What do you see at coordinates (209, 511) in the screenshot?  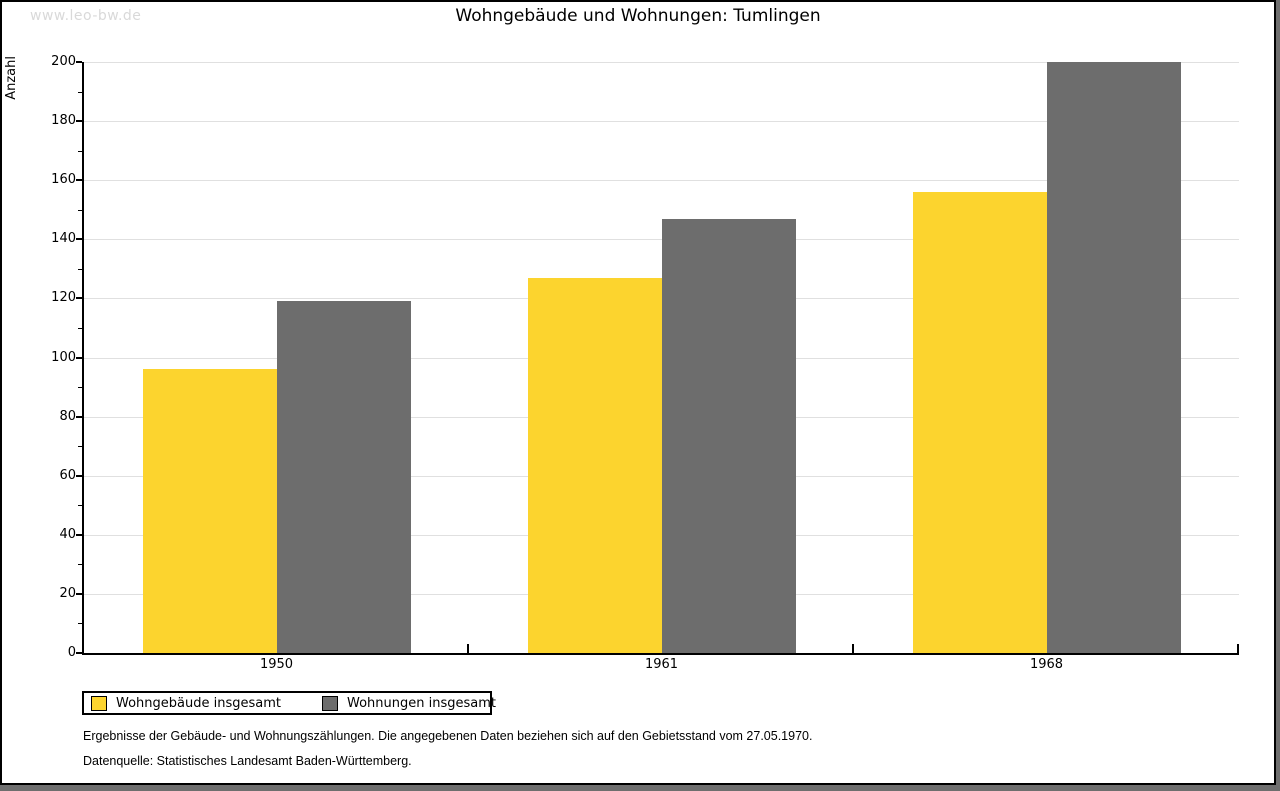 I see `bar-wohngebaeude-1950` at bounding box center [209, 511].